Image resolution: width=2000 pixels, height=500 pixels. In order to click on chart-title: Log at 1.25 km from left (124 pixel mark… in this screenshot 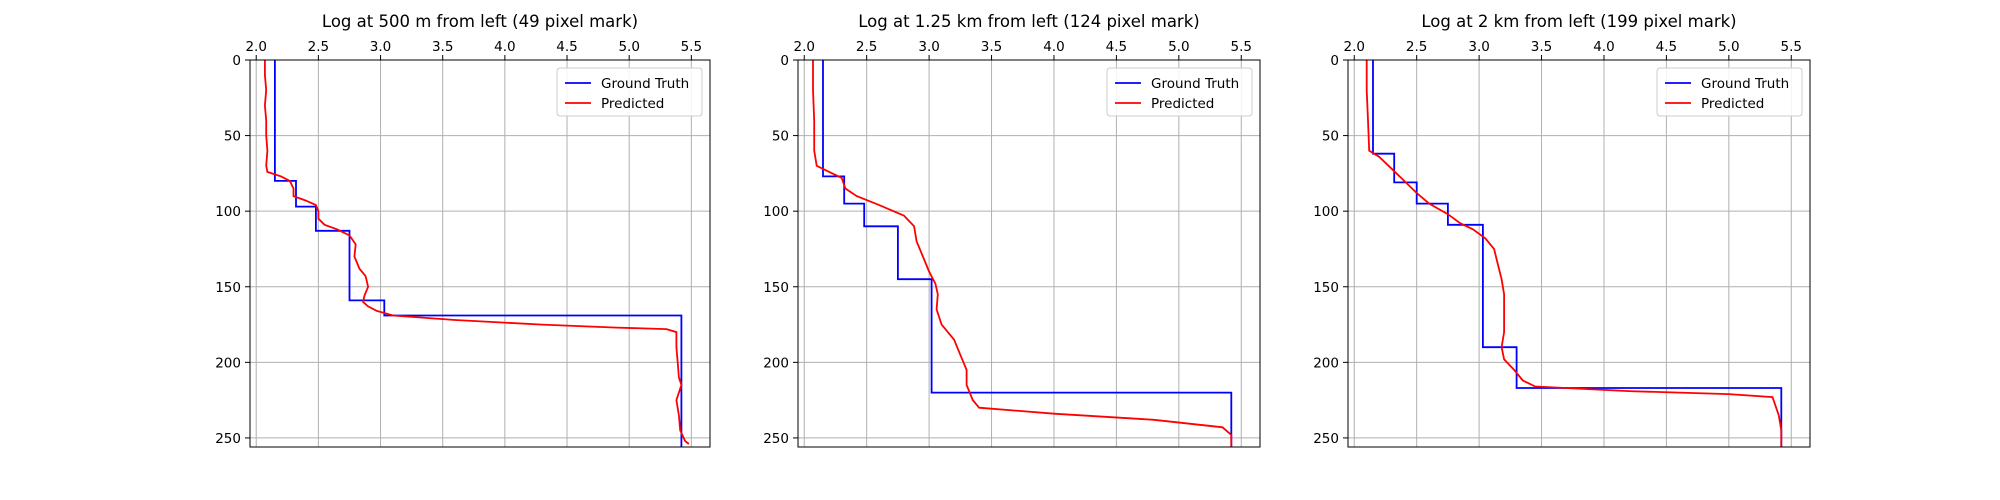, I will do `click(1028, 21)`.